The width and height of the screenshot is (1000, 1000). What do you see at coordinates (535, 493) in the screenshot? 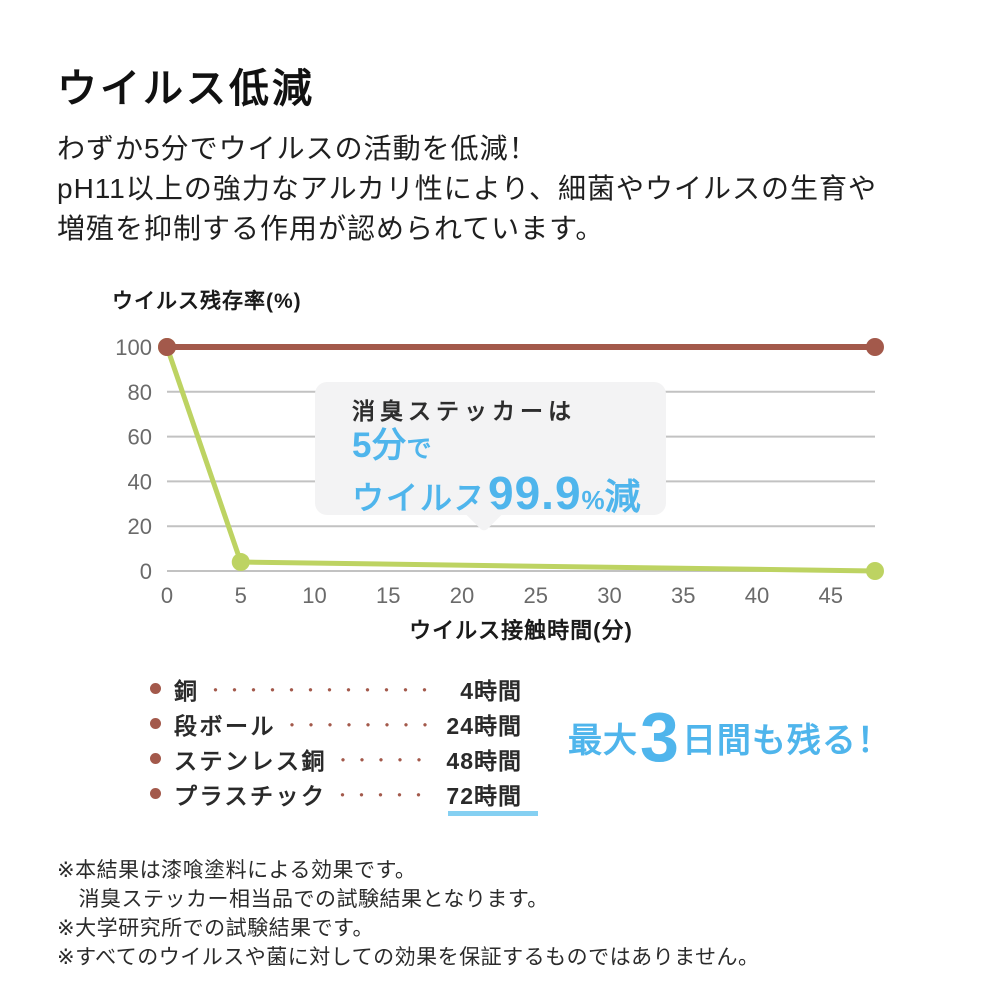
I see `callout-percent-value: 99.9` at bounding box center [535, 493].